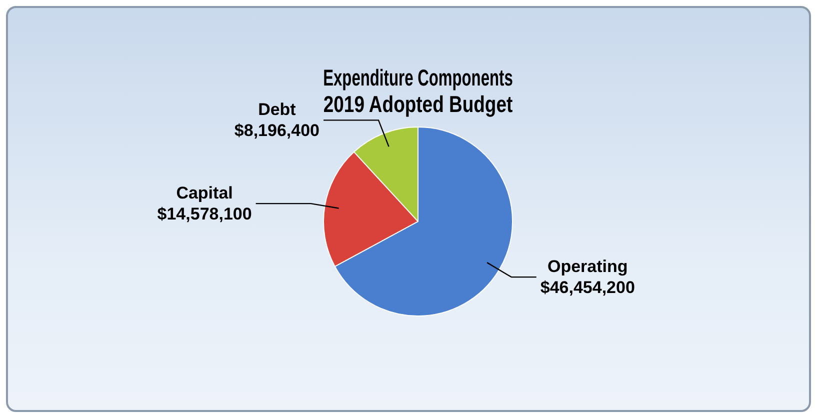  What do you see at coordinates (418, 92) in the screenshot?
I see `chart-title: Expenditure Components 2019 Adopted Budget` at bounding box center [418, 92].